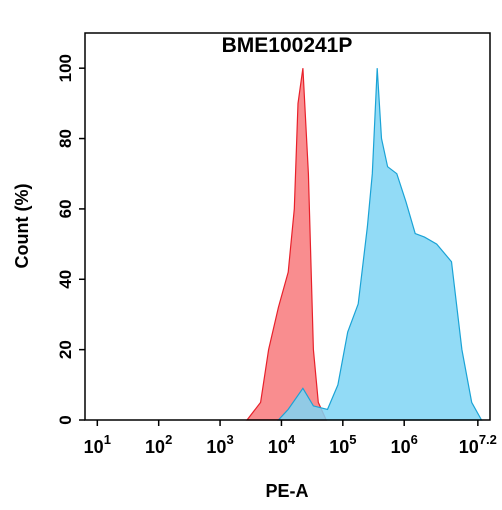 Image resolution: width=502 pixels, height=510 pixels. Describe the element at coordinates (352, 439) in the screenshot. I see `x-tick-exponent: 5` at that location.